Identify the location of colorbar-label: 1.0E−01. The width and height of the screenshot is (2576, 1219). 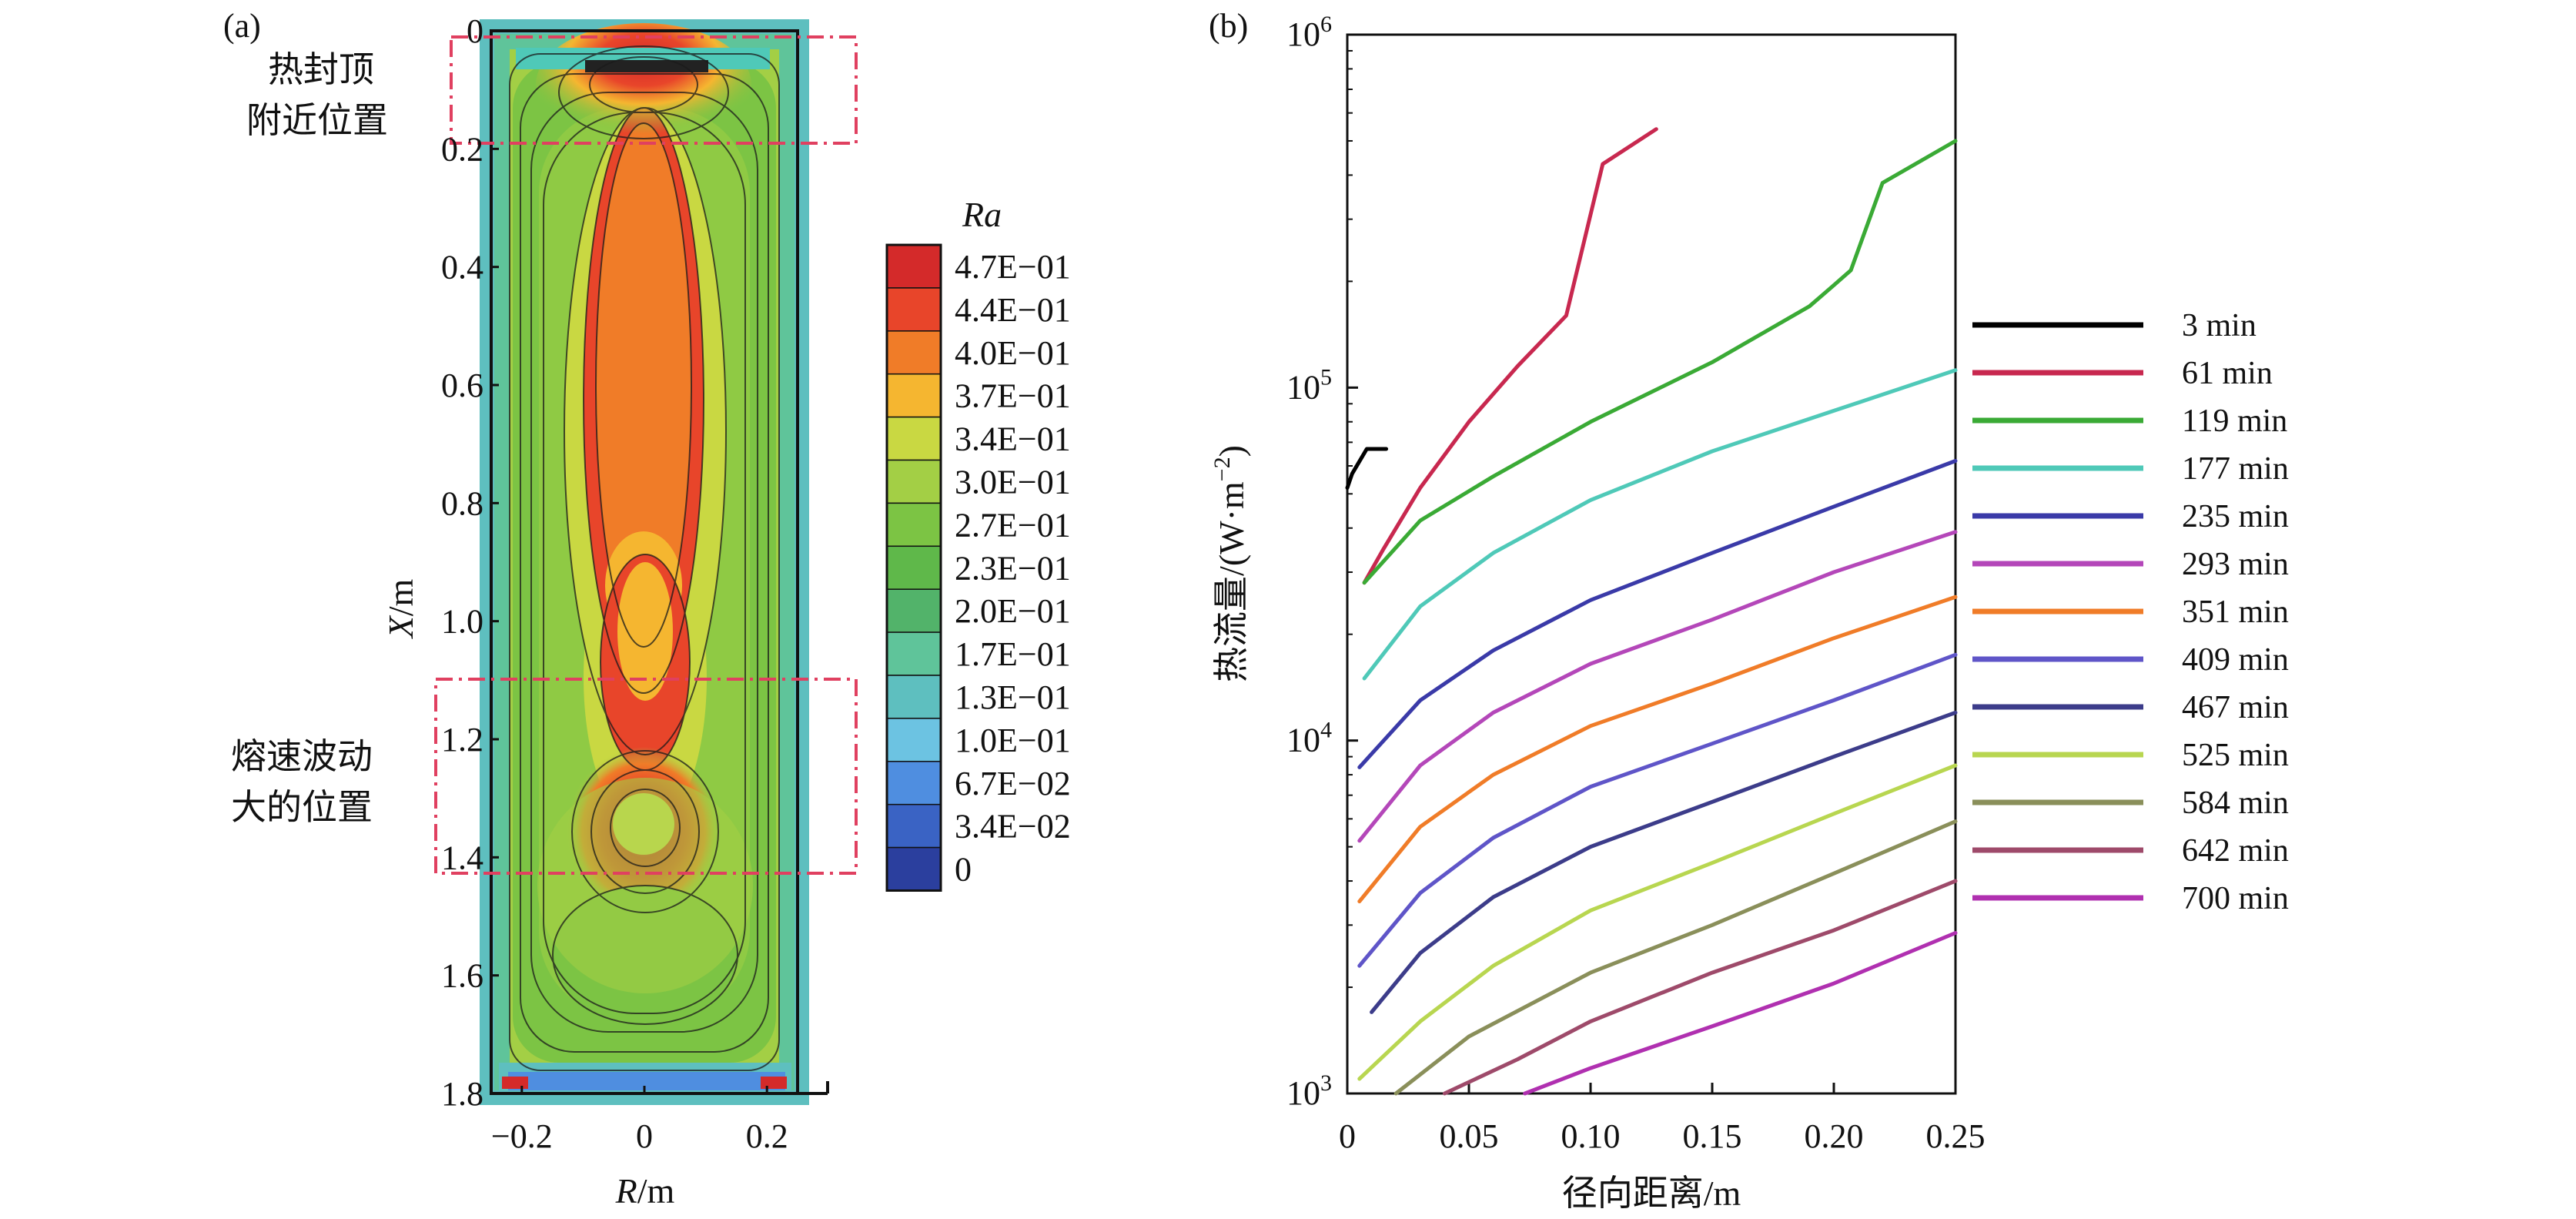
(1013, 741).